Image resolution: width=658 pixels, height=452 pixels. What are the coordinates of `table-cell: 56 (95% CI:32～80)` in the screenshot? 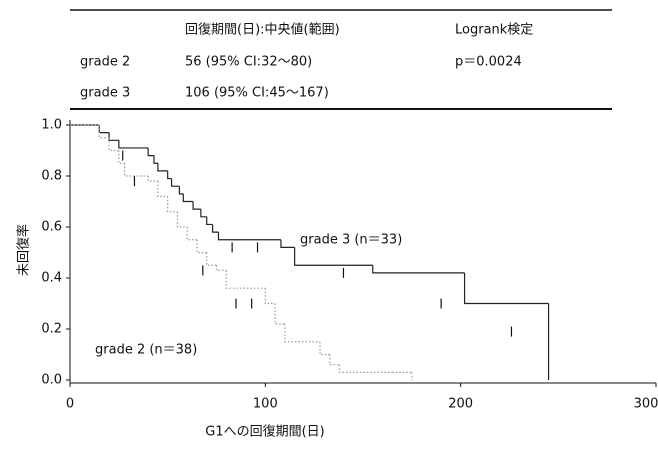 It's located at (248, 62).